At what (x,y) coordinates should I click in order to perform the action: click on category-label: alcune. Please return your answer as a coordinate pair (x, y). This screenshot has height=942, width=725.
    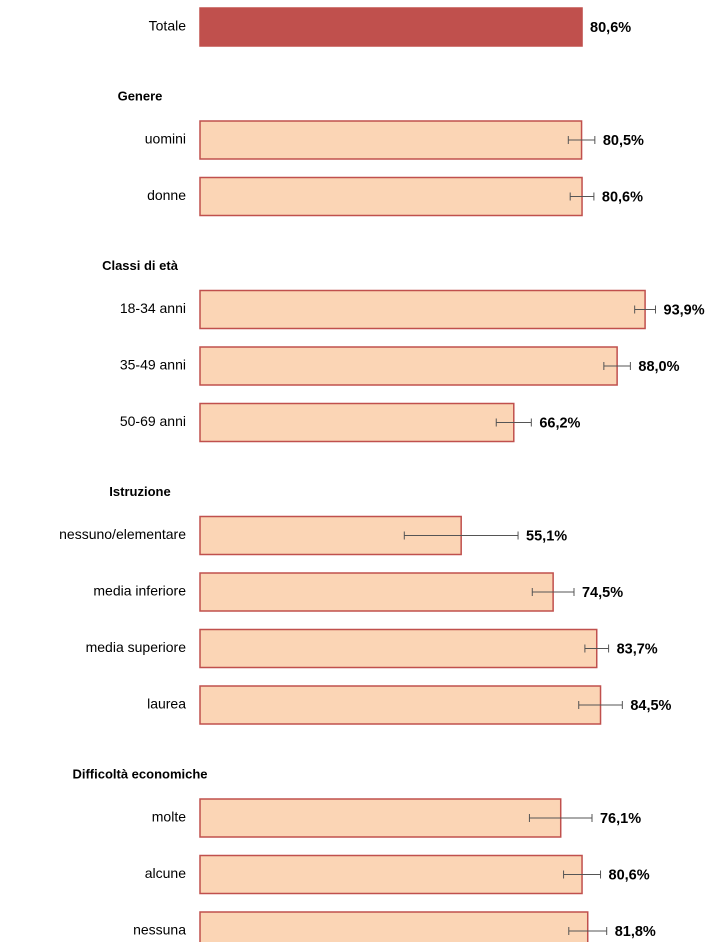
    Looking at the image, I should click on (165, 873).